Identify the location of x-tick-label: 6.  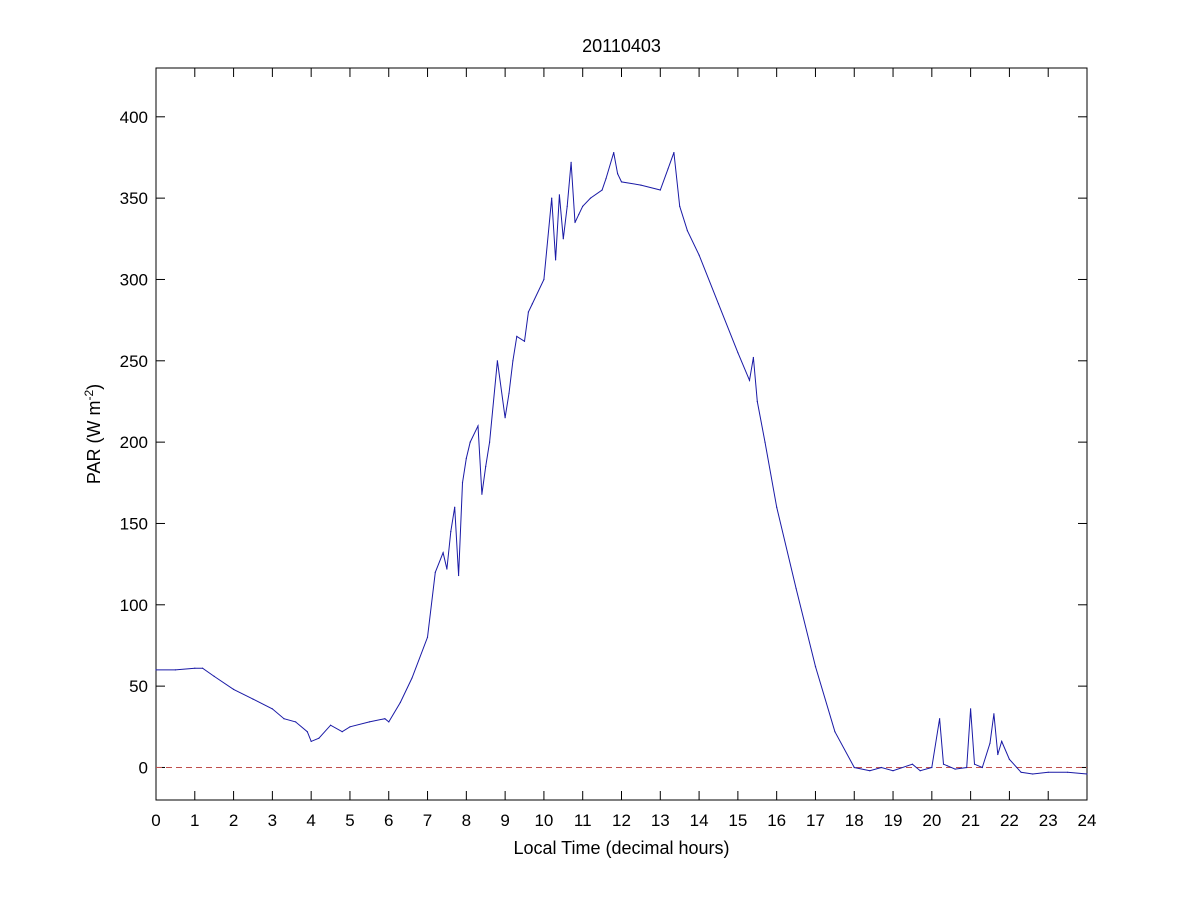
(388, 820).